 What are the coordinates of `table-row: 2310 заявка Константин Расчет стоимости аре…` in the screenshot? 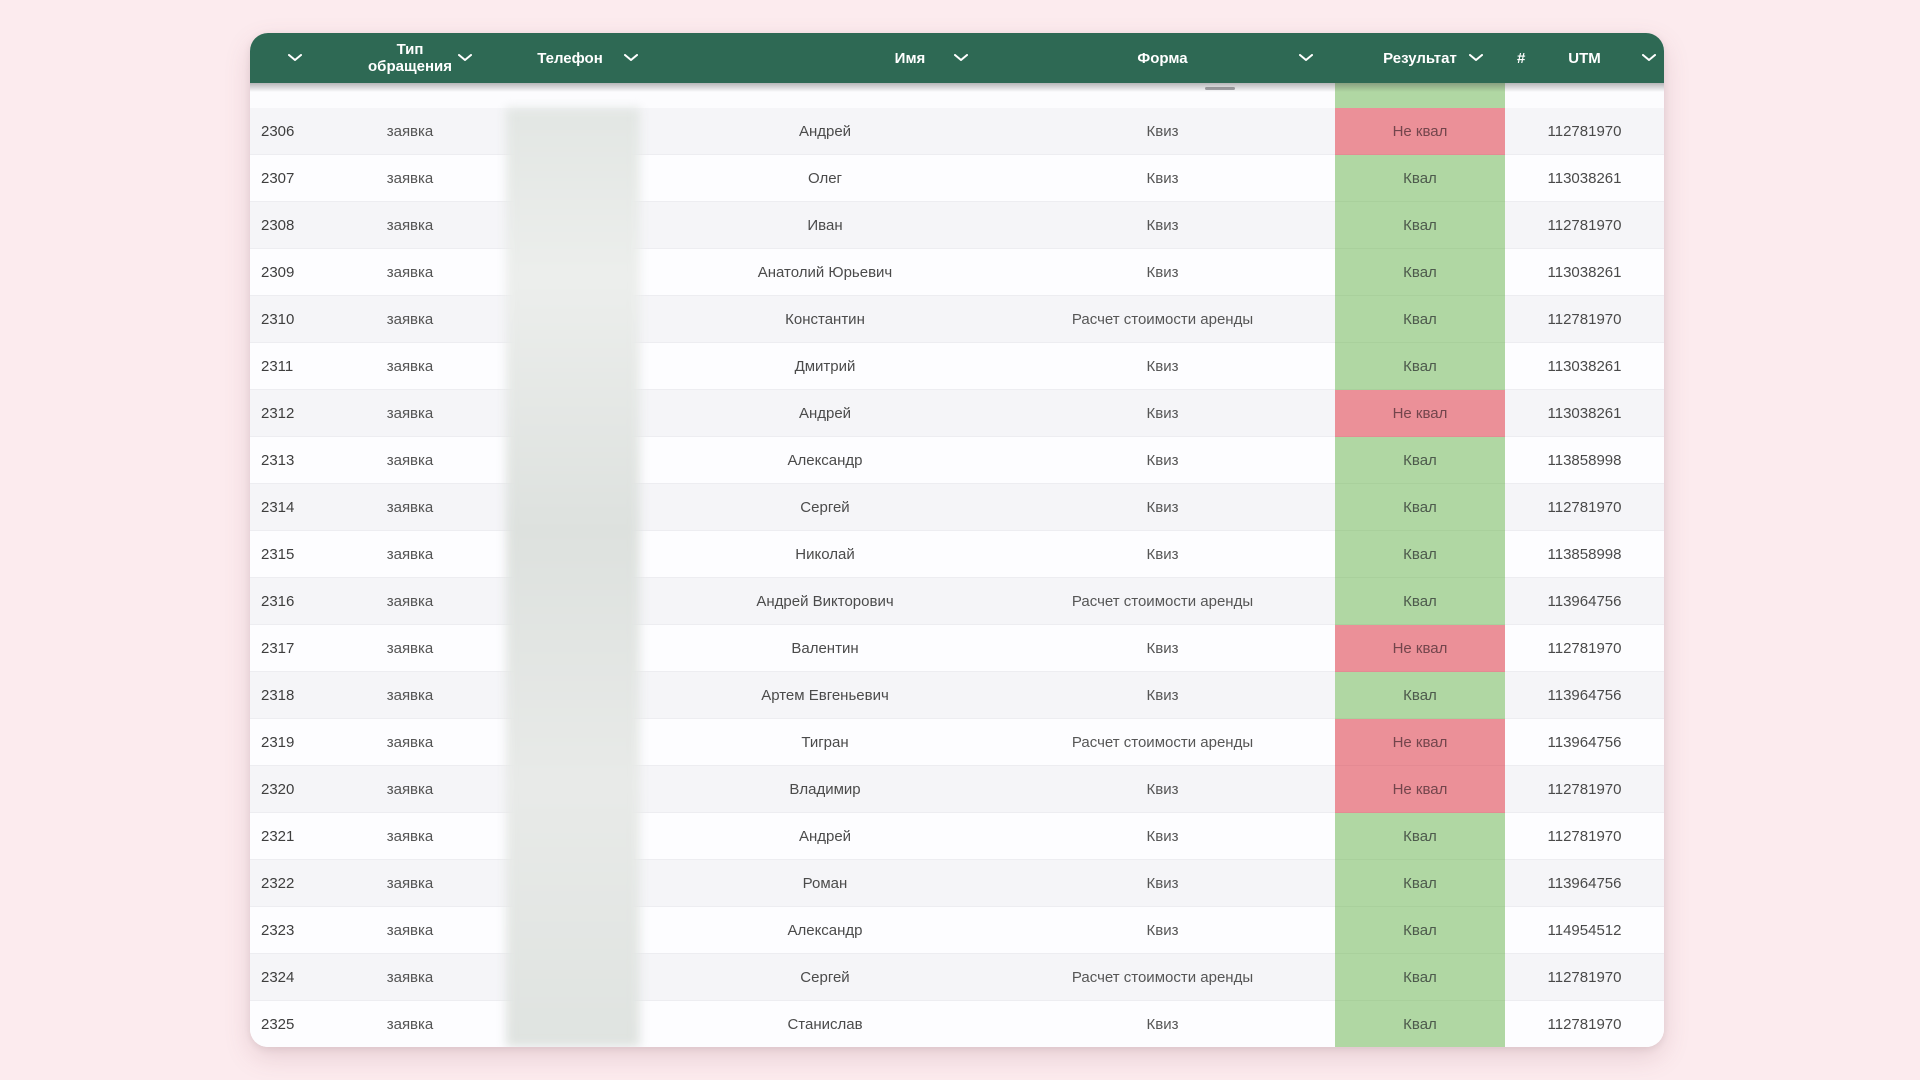 It's located at (957, 319).